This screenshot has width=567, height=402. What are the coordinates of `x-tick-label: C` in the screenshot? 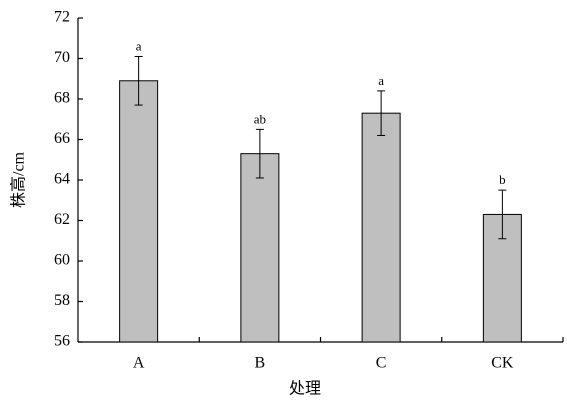 It's located at (381, 363).